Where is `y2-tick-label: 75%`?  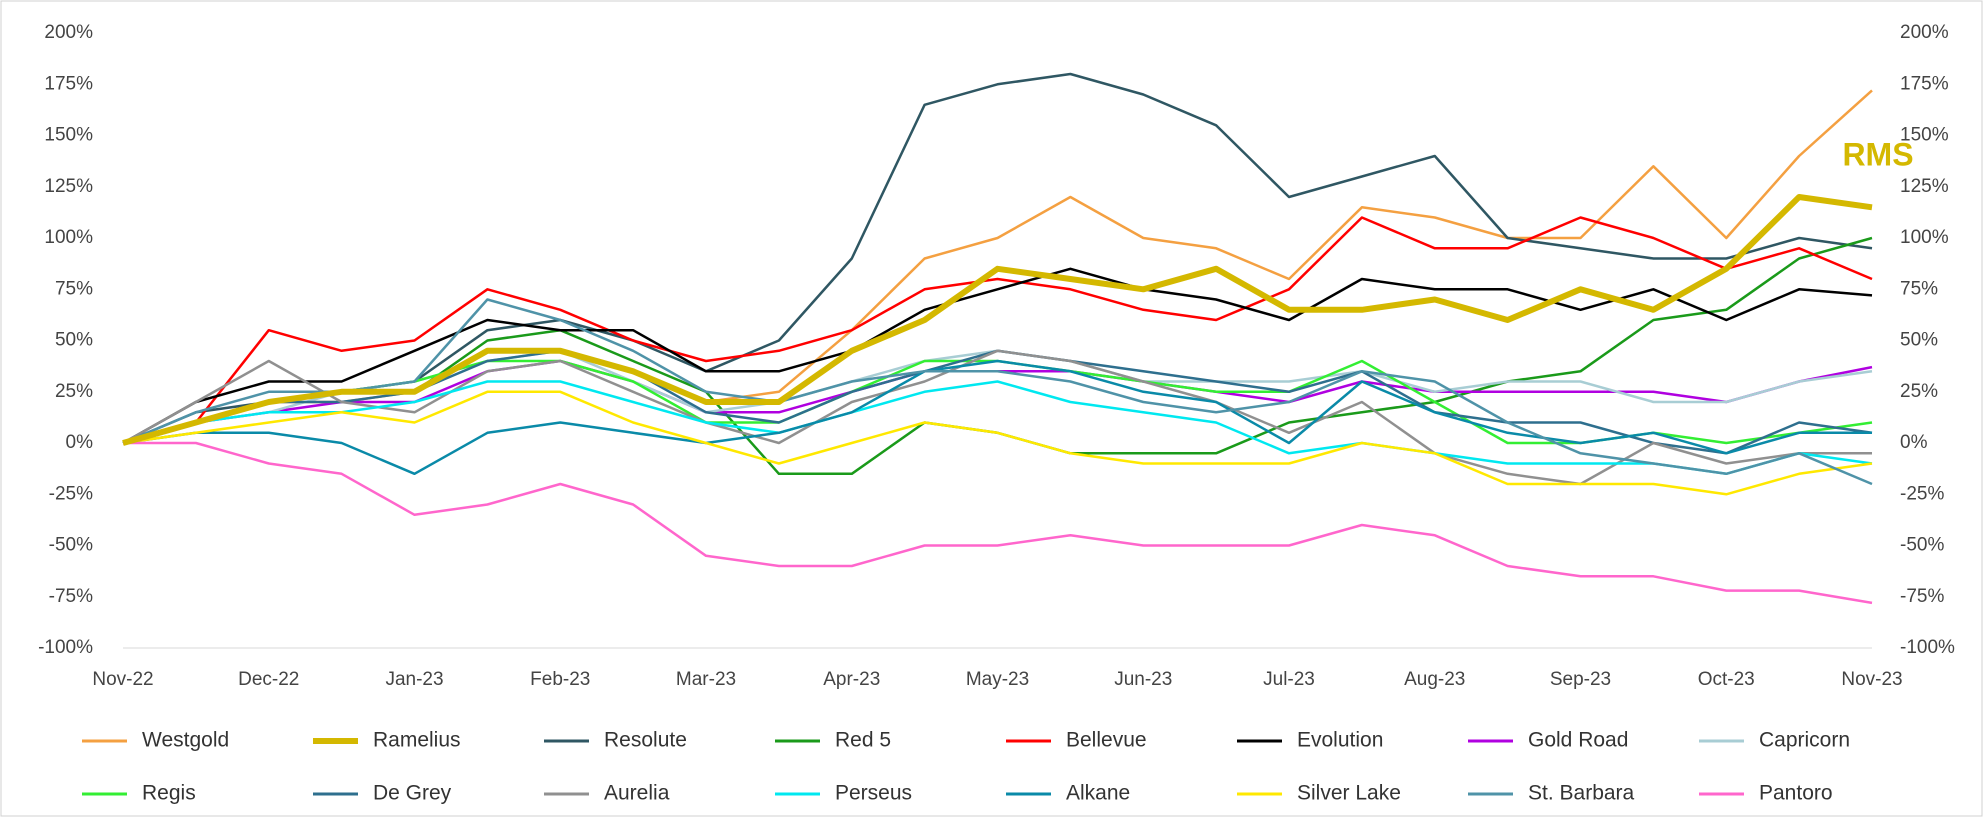 y2-tick-label: 75% is located at coordinates (1919, 288).